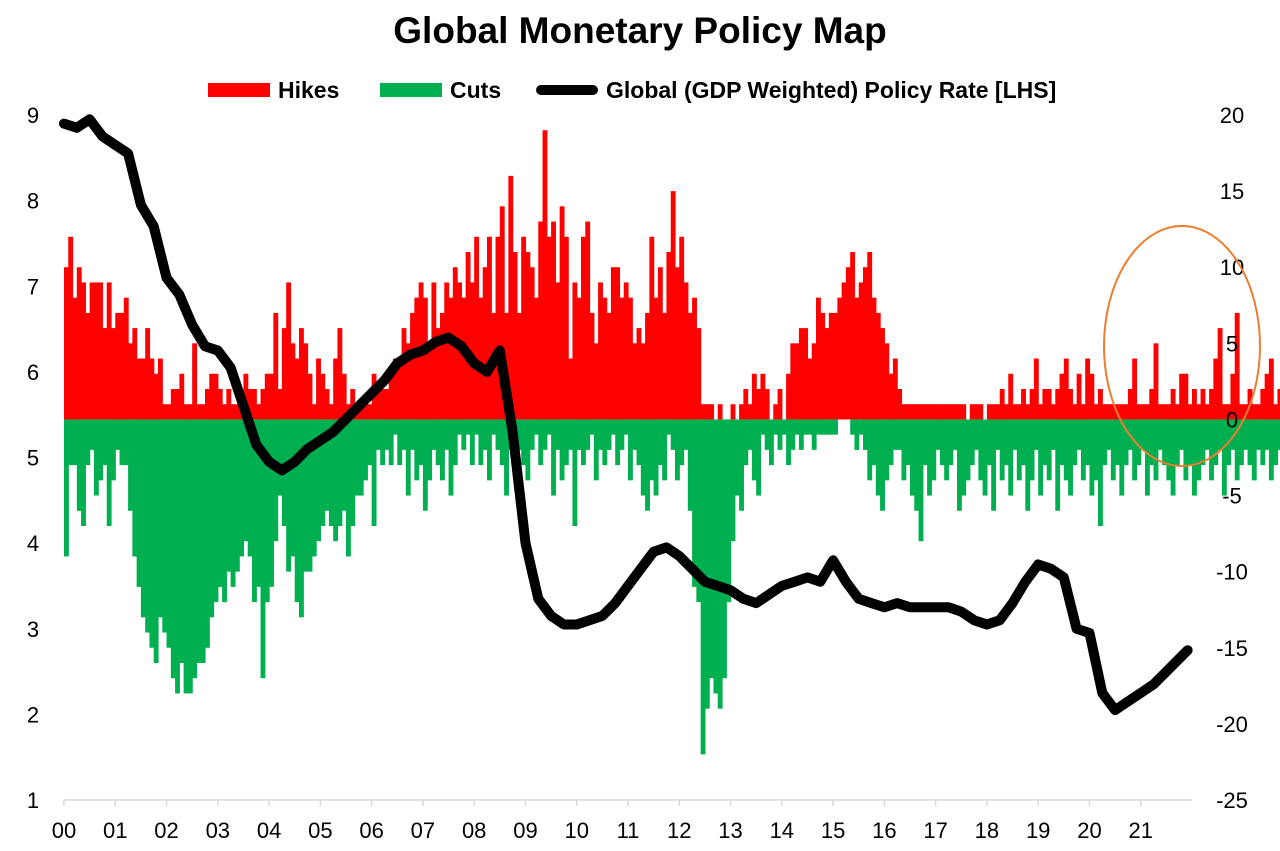  Describe the element at coordinates (987, 830) in the screenshot. I see `x-tick-label: 18` at that location.